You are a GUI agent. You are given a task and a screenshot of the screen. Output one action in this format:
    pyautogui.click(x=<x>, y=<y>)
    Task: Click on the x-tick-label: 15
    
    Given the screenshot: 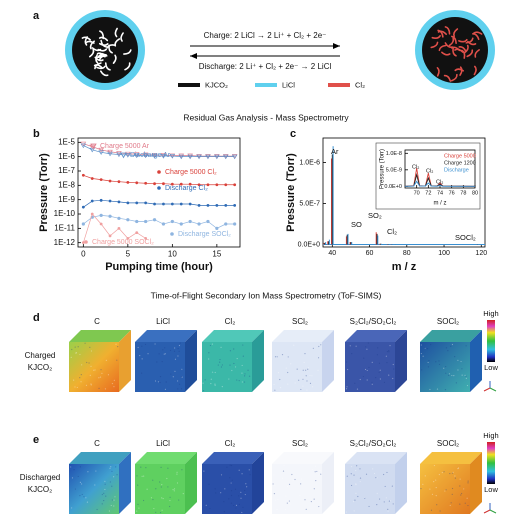 What is the action you would take?
    pyautogui.click(x=216, y=253)
    